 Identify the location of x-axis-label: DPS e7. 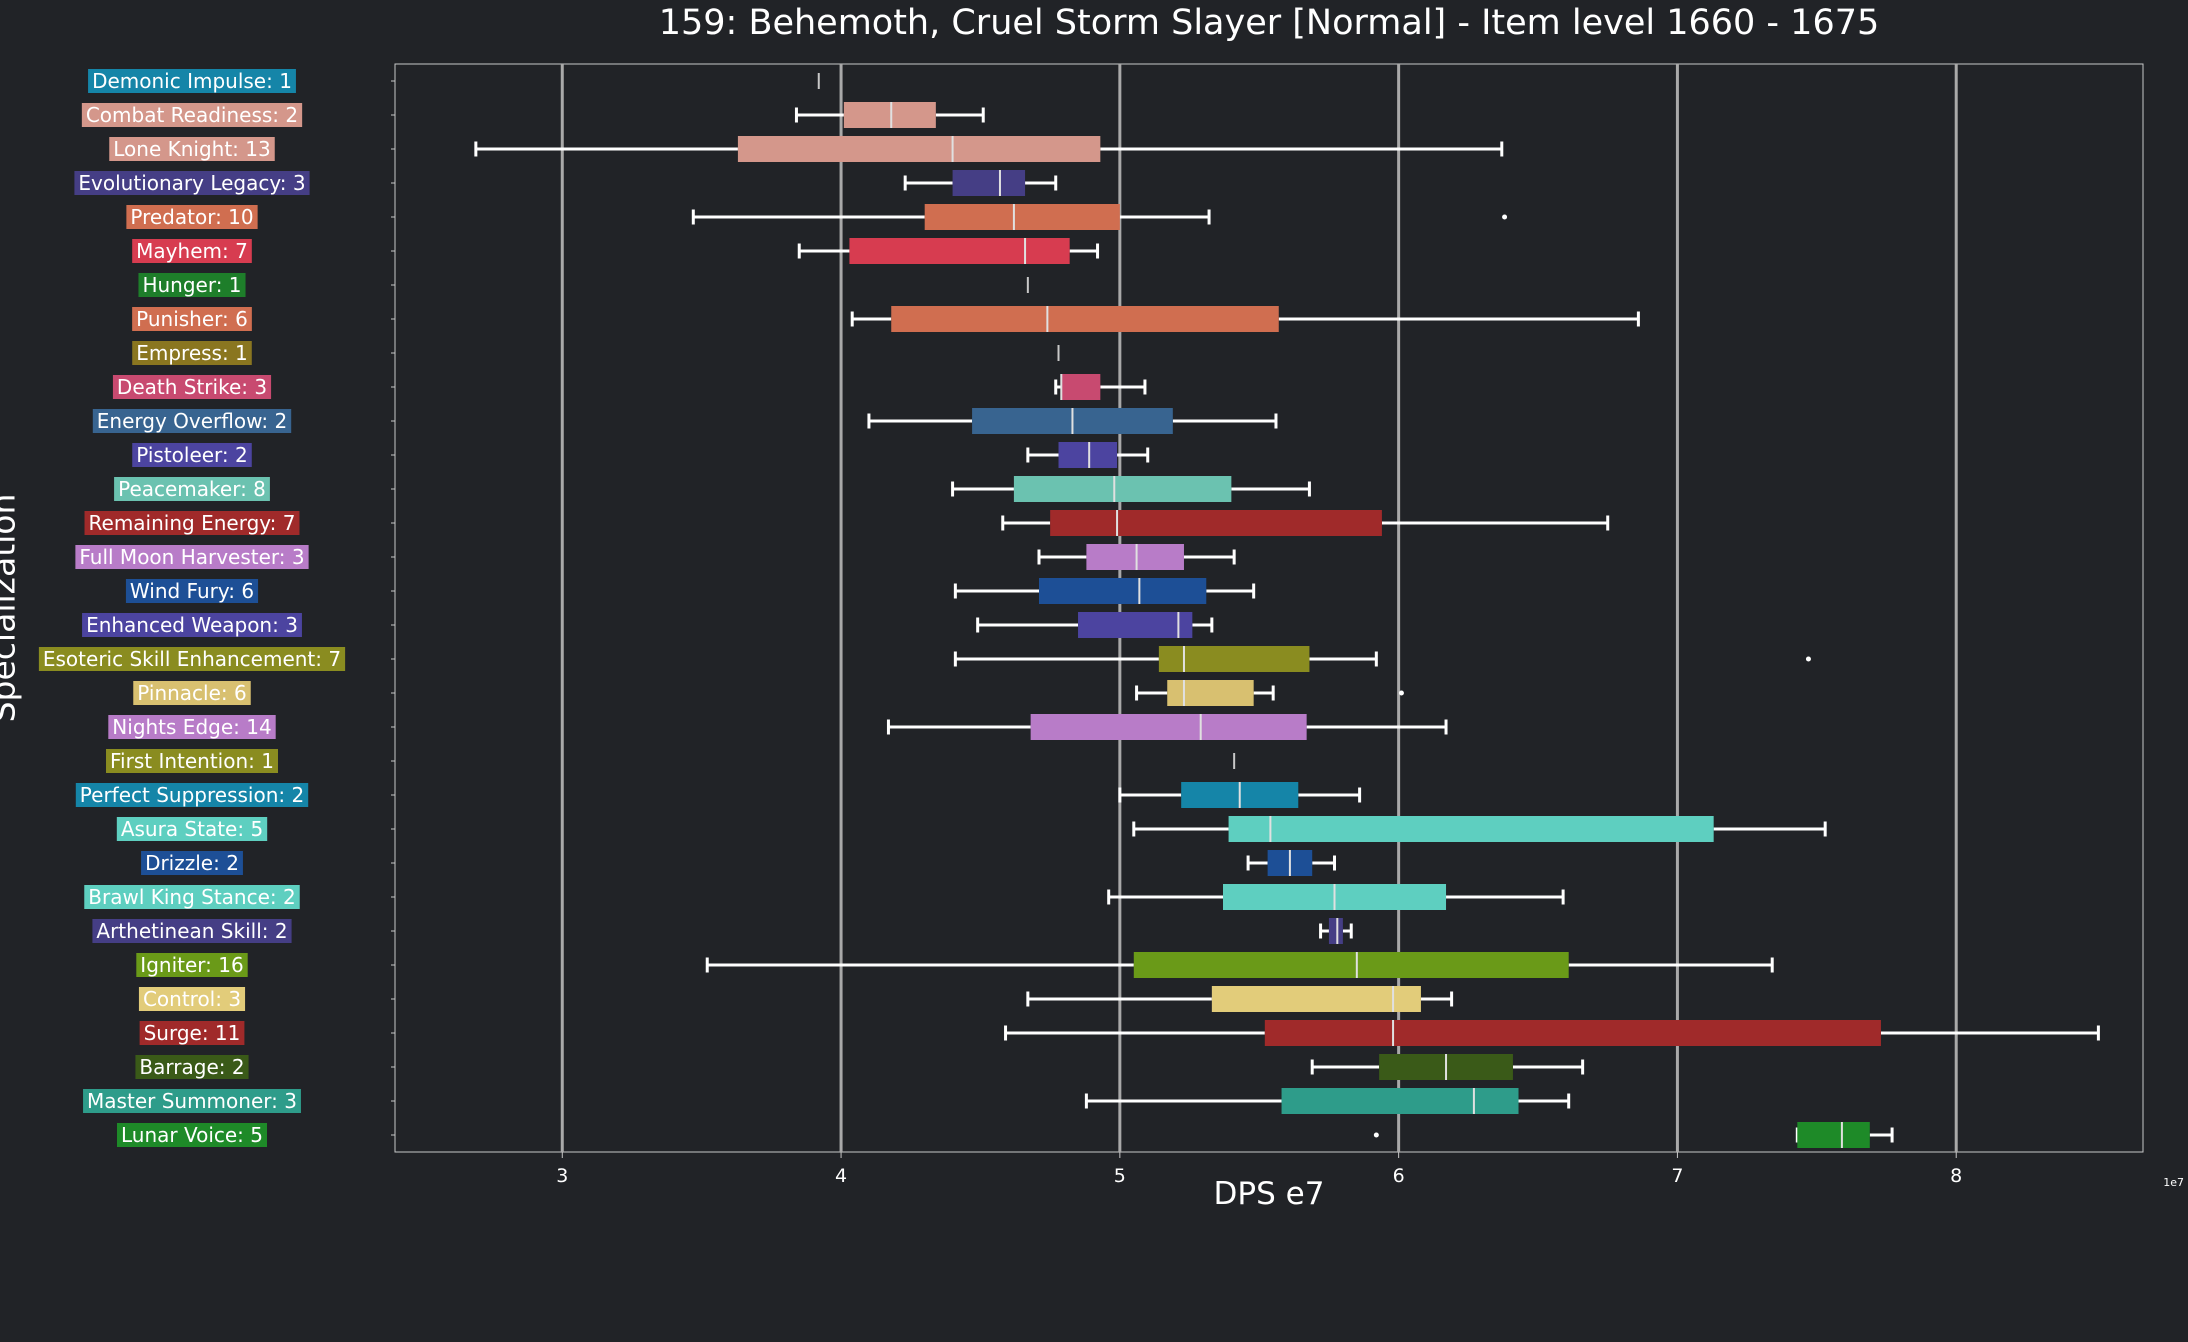
(1269, 1194).